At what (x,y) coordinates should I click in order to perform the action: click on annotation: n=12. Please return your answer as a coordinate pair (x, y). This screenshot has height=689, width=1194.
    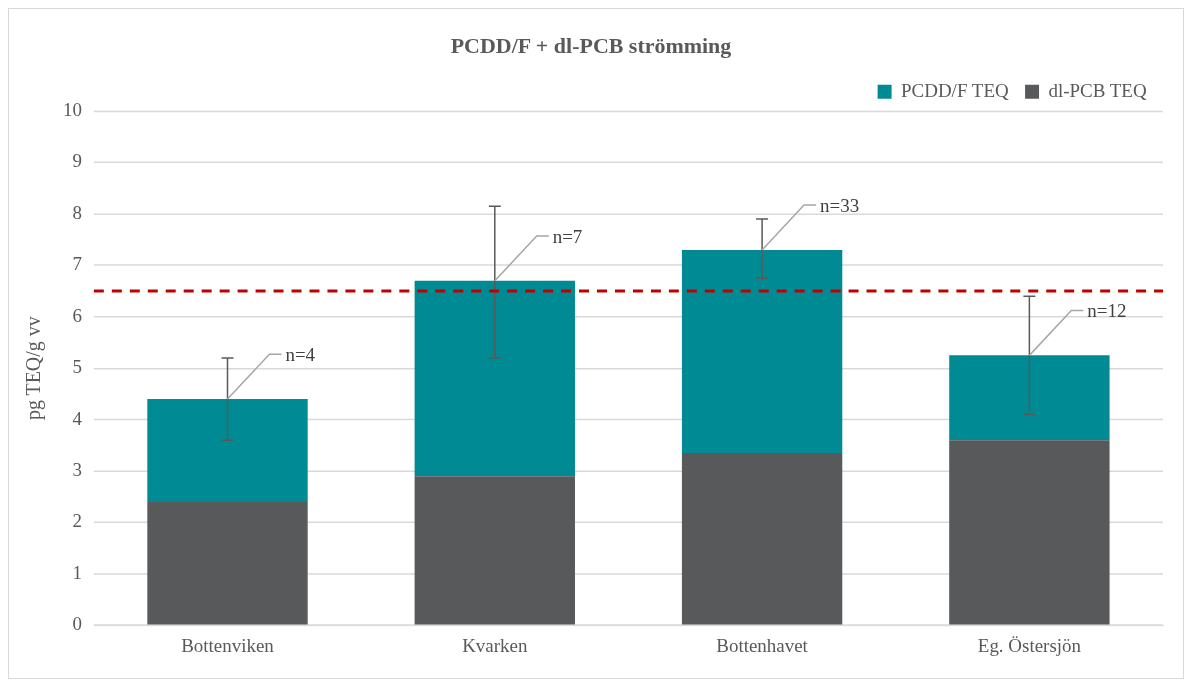
    Looking at the image, I should click on (1107, 311).